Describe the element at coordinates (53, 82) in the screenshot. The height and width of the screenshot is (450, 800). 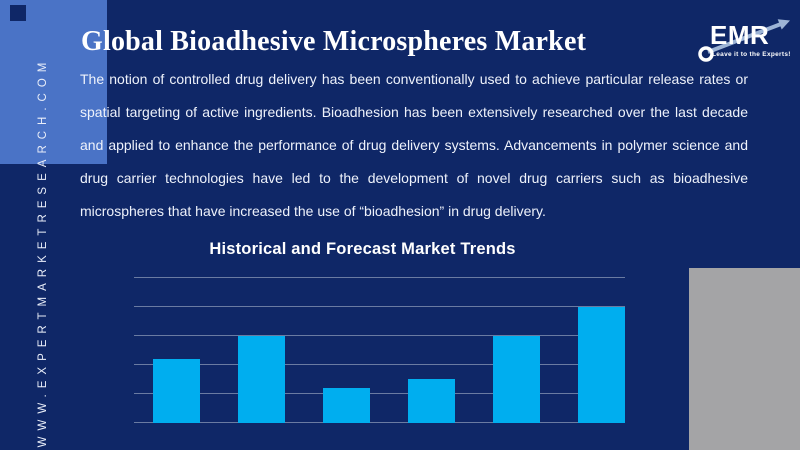
I see `accent-rectangle` at that location.